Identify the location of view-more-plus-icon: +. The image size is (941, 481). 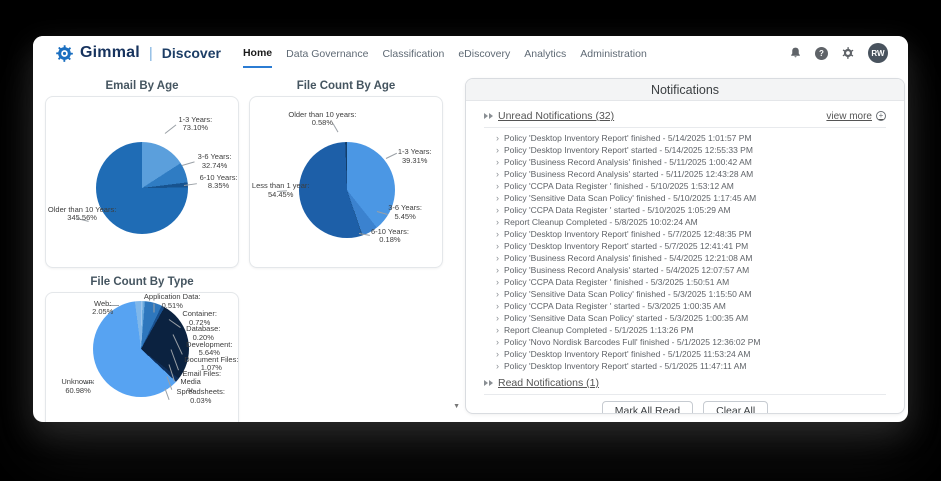
(881, 116).